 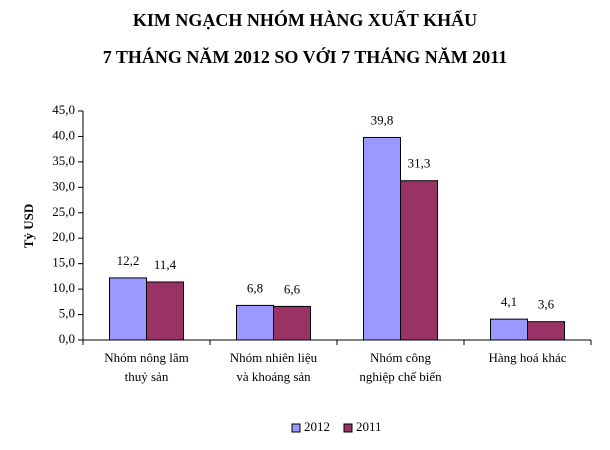 What do you see at coordinates (67, 338) in the screenshot?
I see `y-tick-label: 0,0` at bounding box center [67, 338].